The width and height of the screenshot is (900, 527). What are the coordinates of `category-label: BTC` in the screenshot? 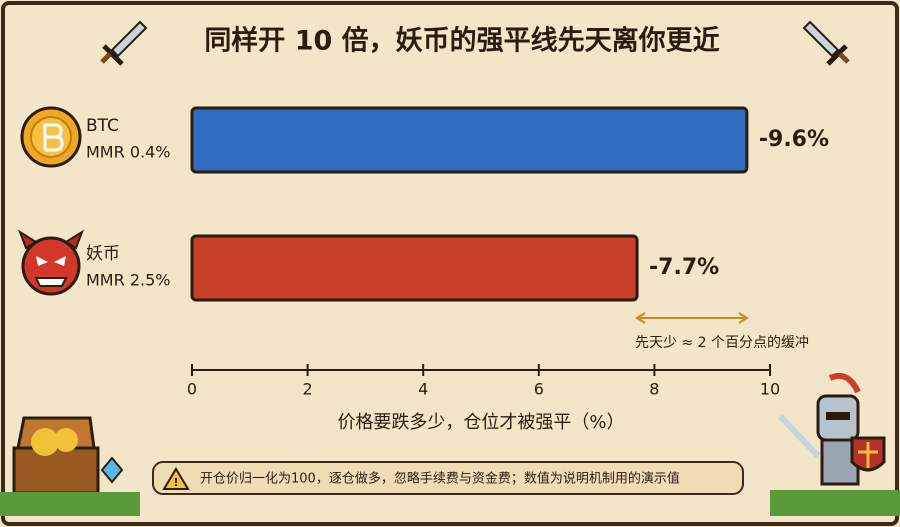 It's located at (102, 126).